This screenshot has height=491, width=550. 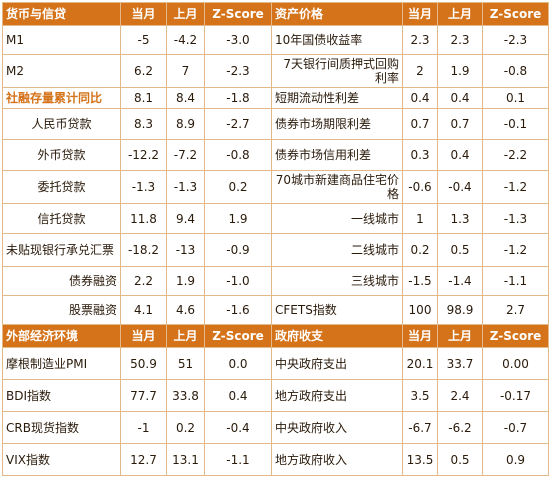 I want to click on previous-value: -13, so click(x=185, y=250).